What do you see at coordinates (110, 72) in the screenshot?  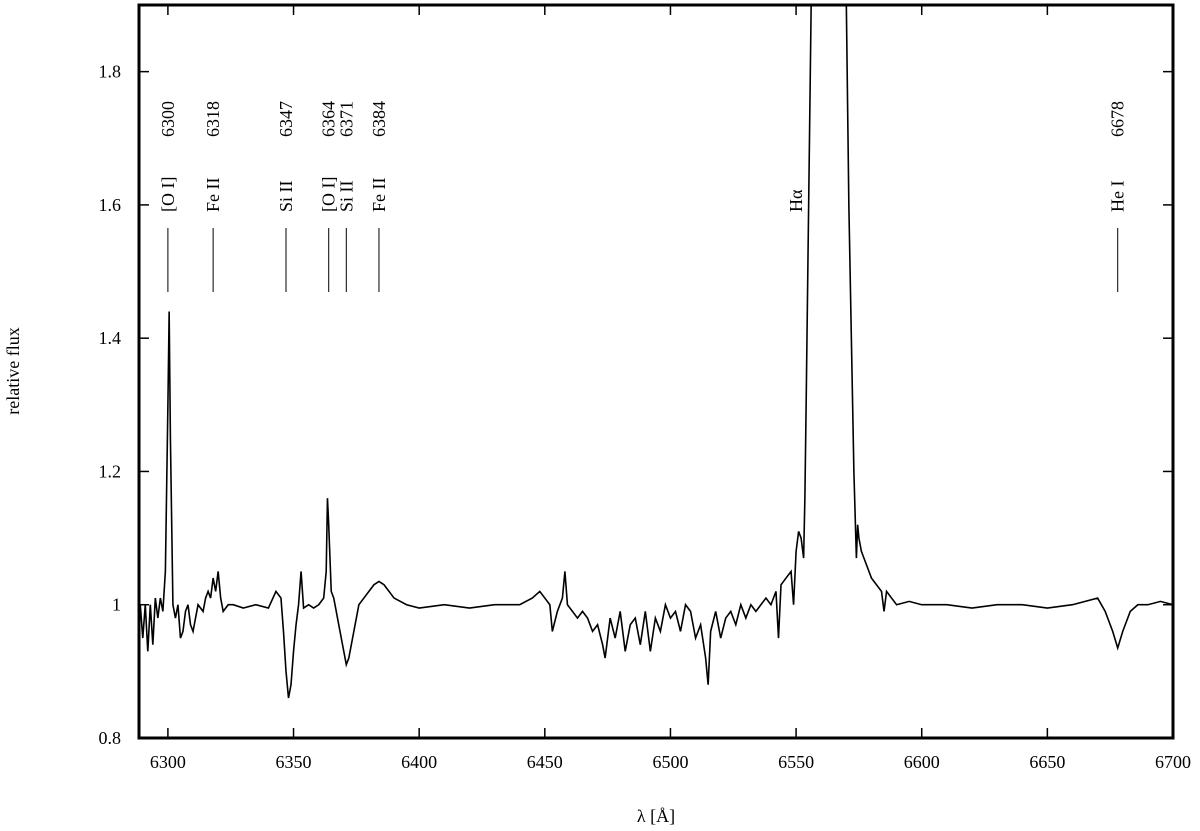 I see `y-tick-label: 1.8` at bounding box center [110, 72].